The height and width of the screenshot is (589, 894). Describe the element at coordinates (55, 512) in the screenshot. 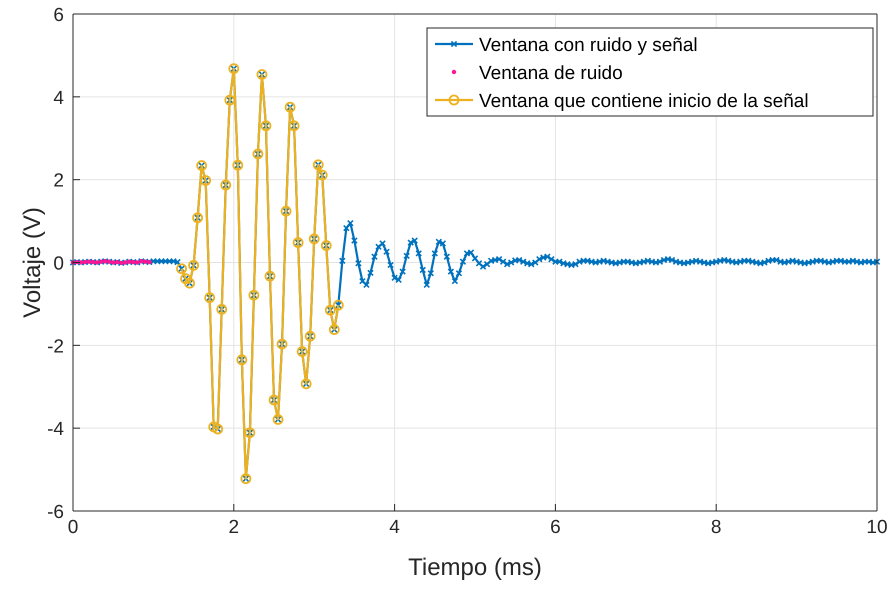

I see `y-tick-label: -6` at that location.